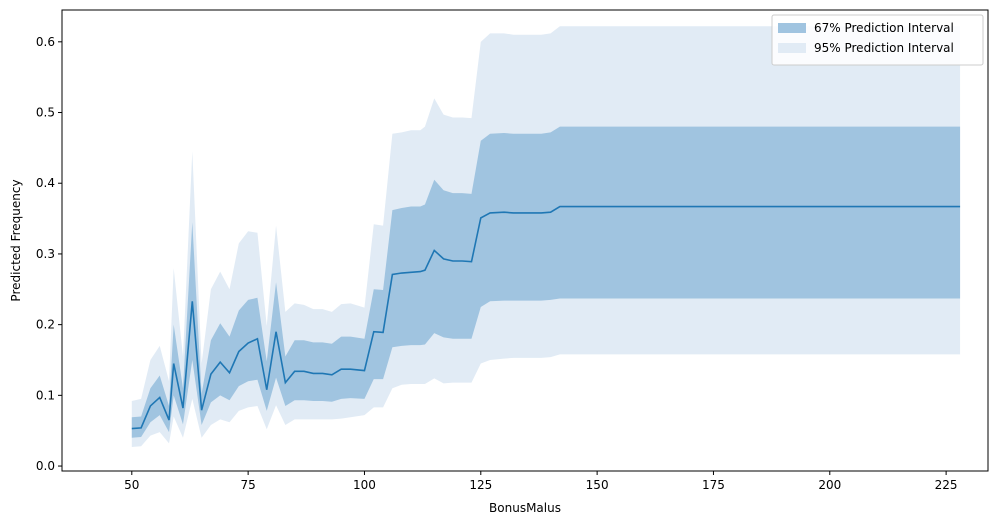 The image size is (1001, 529). What do you see at coordinates (480, 485) in the screenshot?
I see `x-tick-label: 125` at bounding box center [480, 485].